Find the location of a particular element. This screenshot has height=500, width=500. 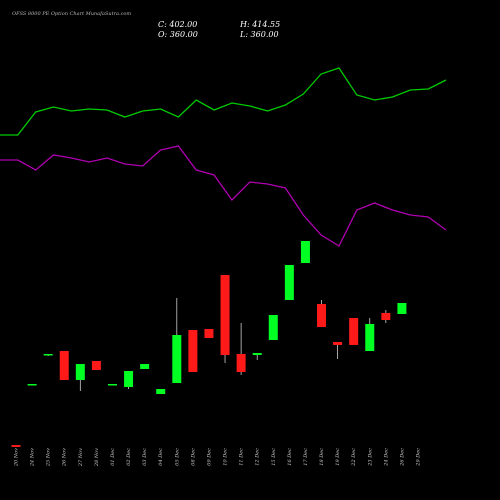

x-tick-label: 04 Dec is located at coordinates (161, 457).